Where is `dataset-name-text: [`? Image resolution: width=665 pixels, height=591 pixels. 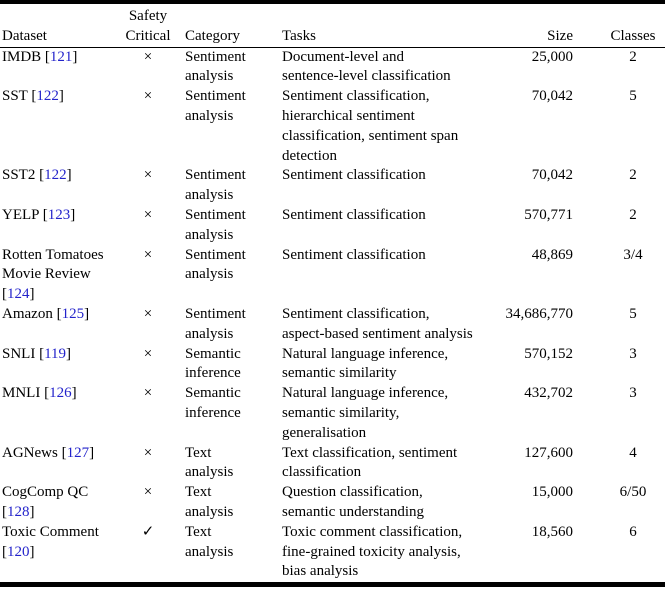
dataset-name-text: [ is located at coordinates (4, 551).